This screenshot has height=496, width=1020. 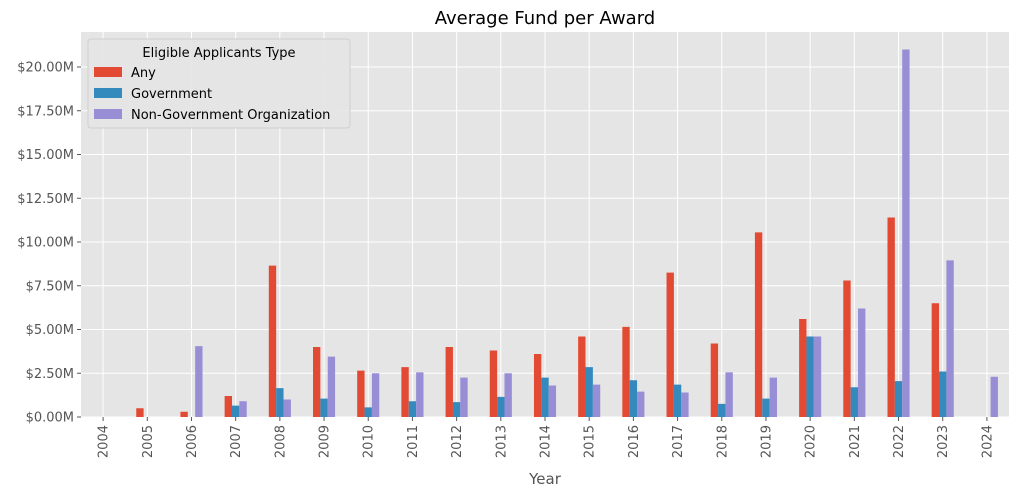 I want to click on bar-any-2009, so click(x=317, y=382).